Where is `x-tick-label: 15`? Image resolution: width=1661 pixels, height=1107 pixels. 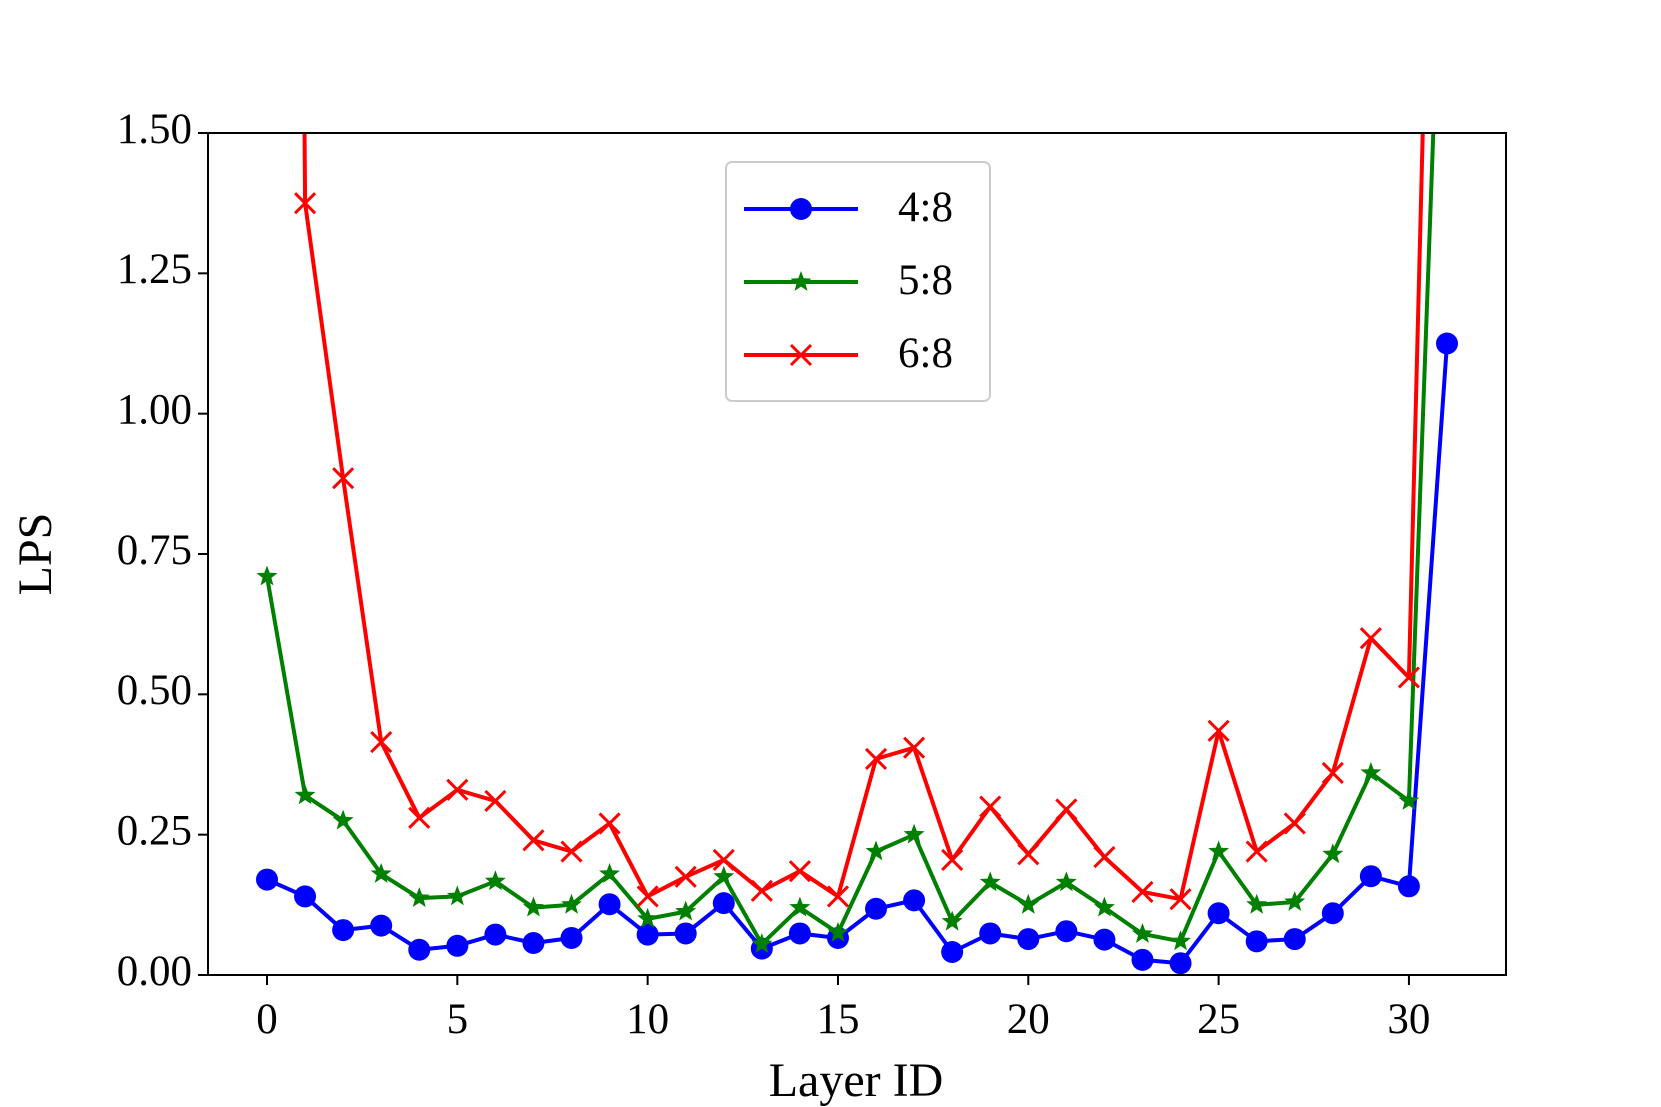
x-tick-label: 15 is located at coordinates (837, 1019).